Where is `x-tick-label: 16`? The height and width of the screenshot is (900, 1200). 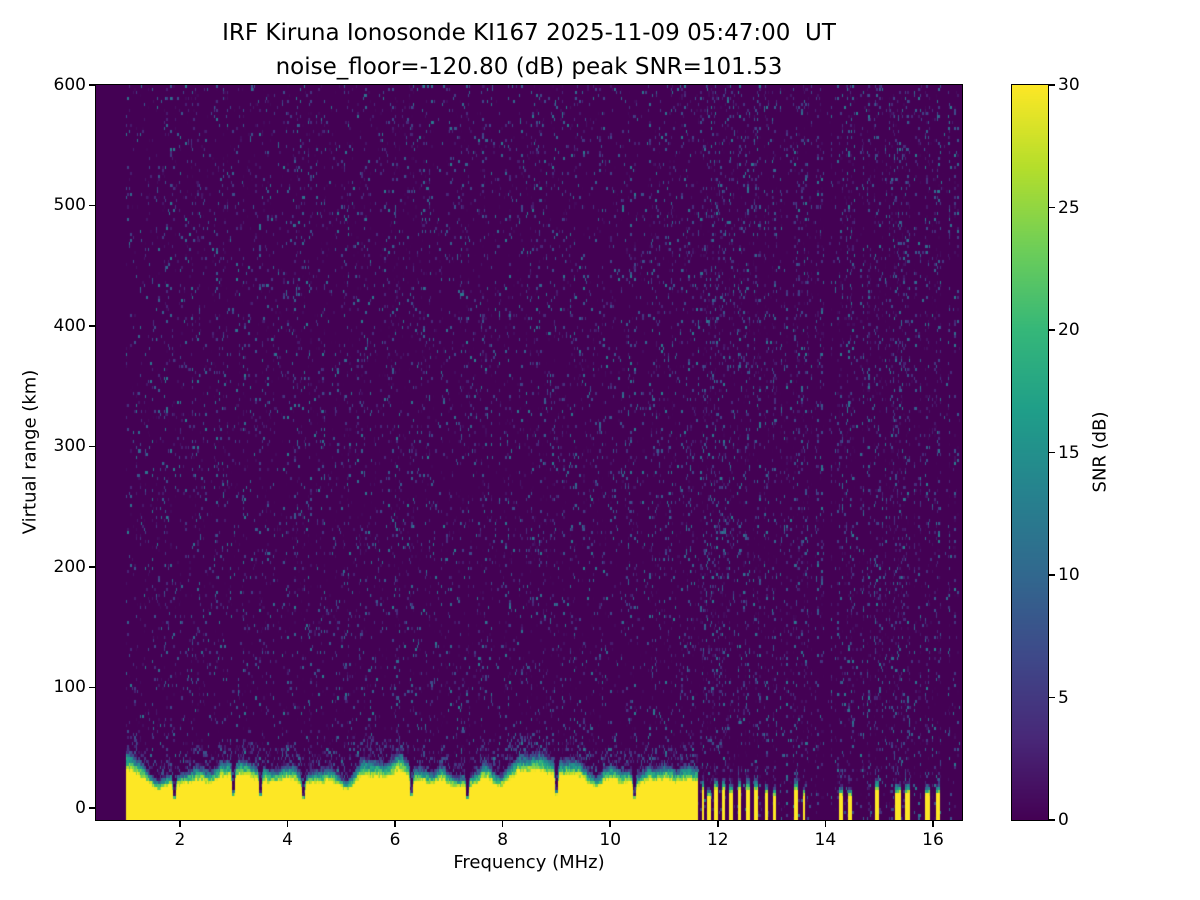
x-tick-label: 16 is located at coordinates (933, 840).